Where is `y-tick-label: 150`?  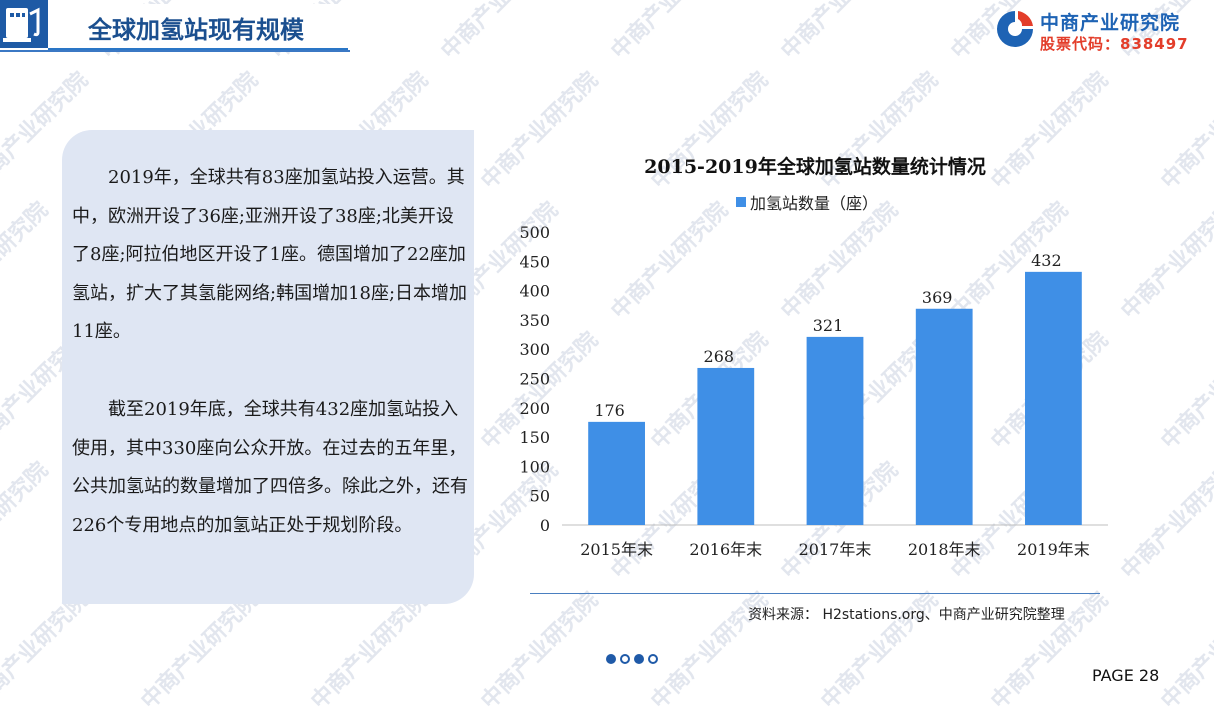 y-tick-label: 150 is located at coordinates (534, 437).